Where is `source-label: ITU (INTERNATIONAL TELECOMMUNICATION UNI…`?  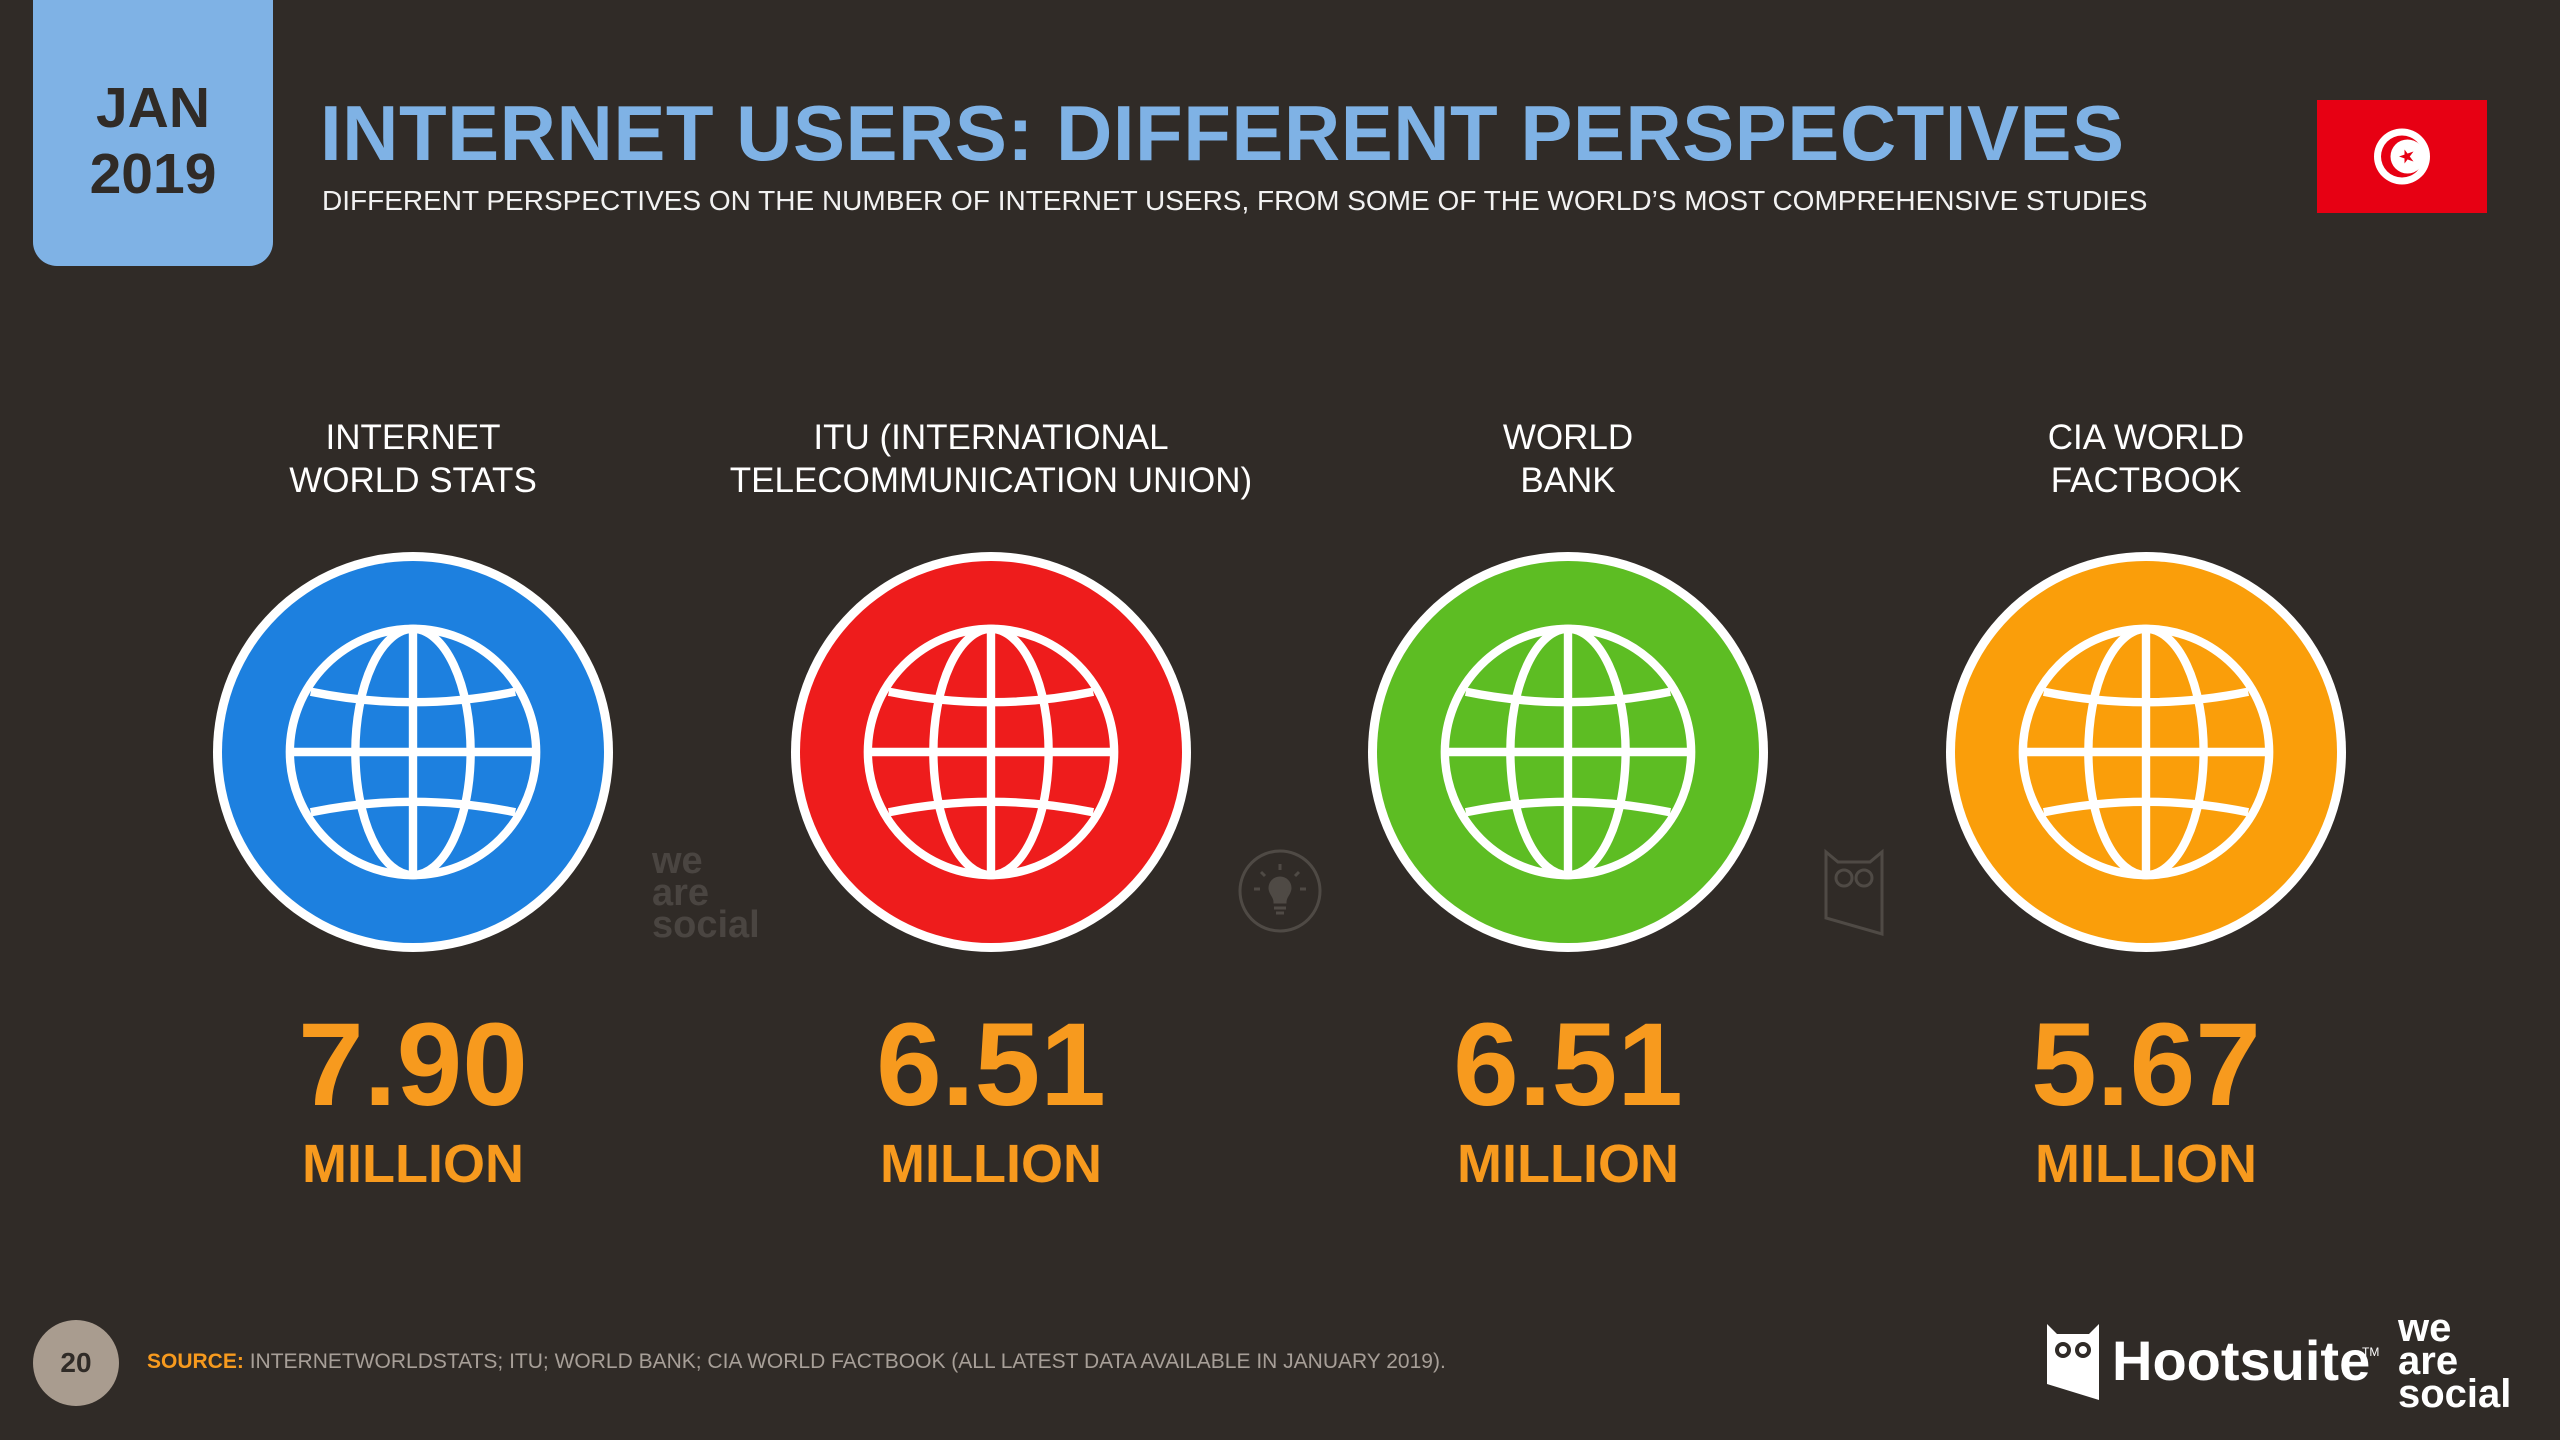 source-label: ITU (INTERNATIONAL TELECOMMUNICATION UNI… is located at coordinates (991, 459).